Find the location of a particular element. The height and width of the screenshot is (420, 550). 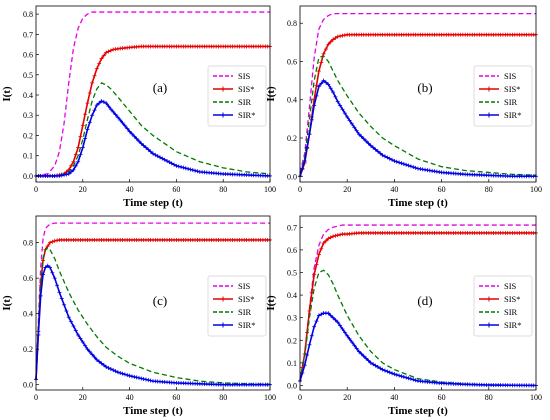

panel-label: (c) is located at coordinates (160, 300).